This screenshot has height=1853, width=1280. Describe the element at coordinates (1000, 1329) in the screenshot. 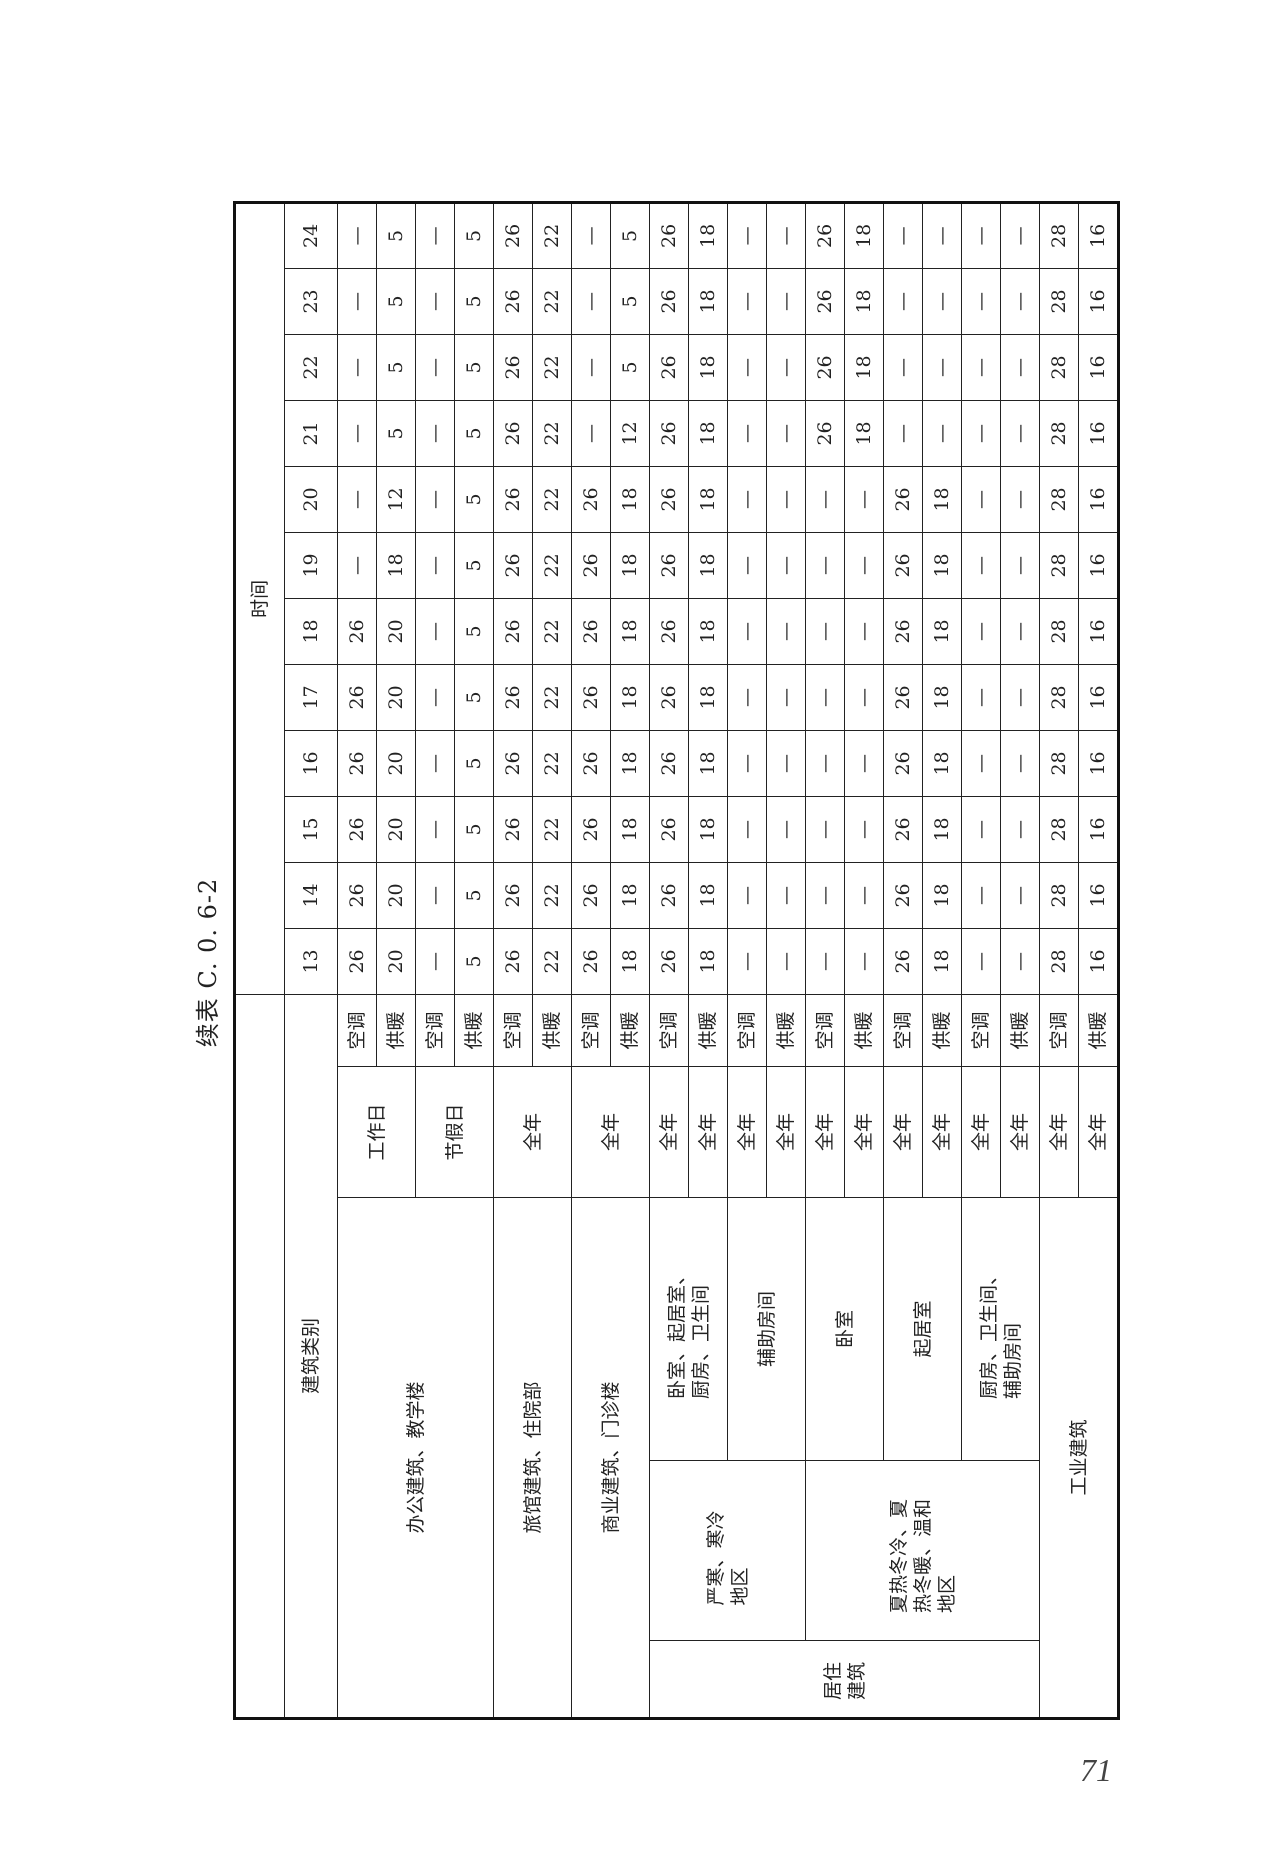

I see `room-kitchen-bath-aux: 厨房、卫生间、辅助房间` at that location.